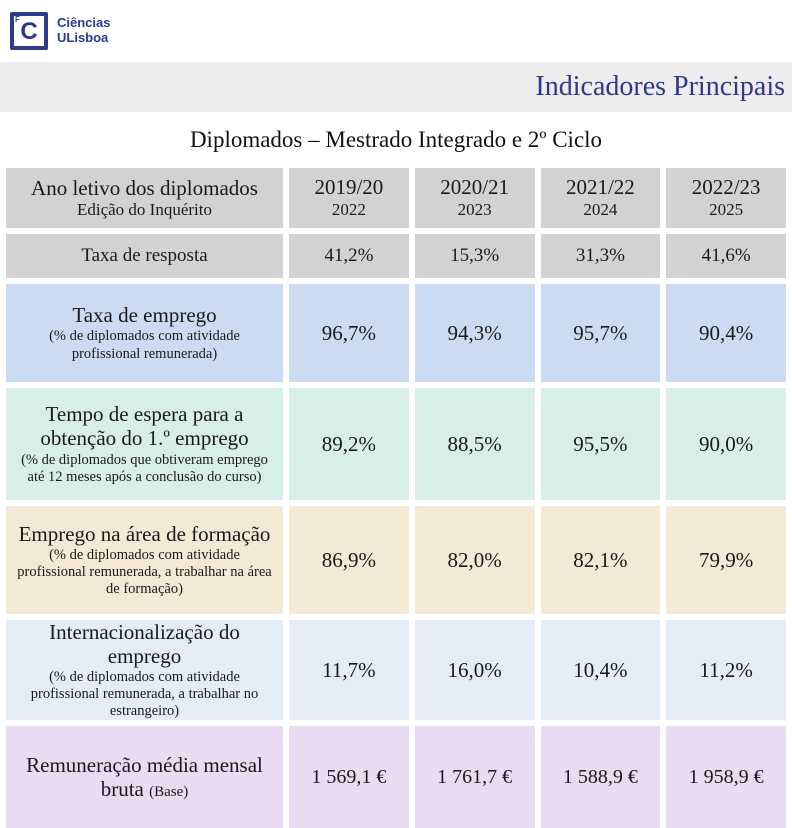  What do you see at coordinates (348, 210) in the screenshot?
I see `header-edition: 2022` at bounding box center [348, 210].